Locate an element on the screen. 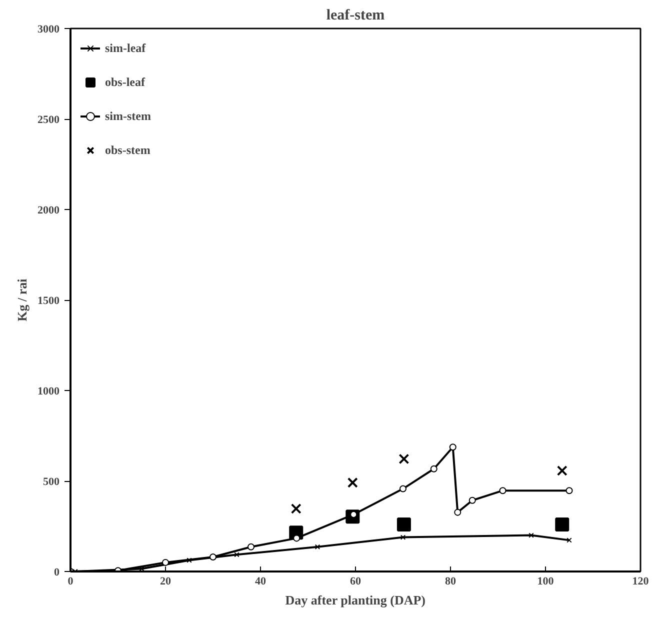  x-tick-label: 20 is located at coordinates (166, 582).